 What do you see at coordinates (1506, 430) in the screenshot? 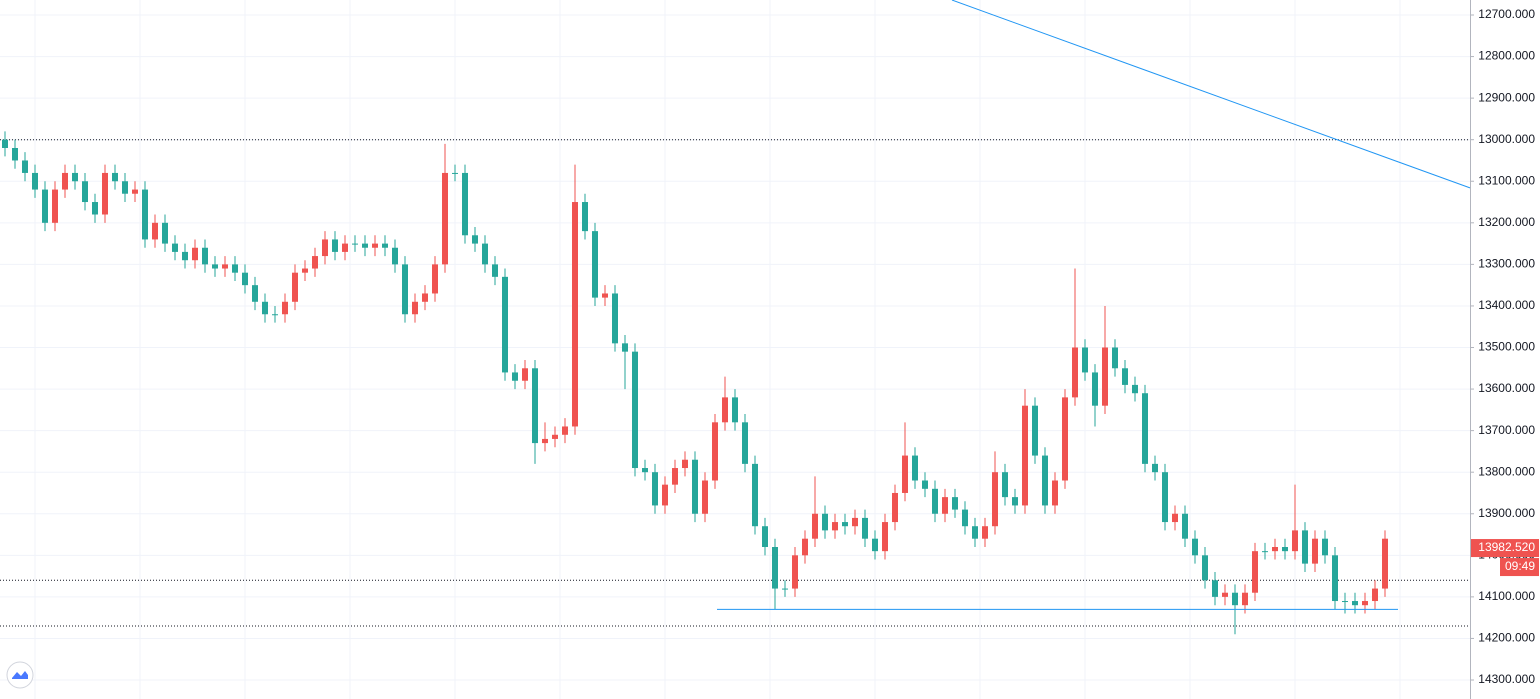
I see `y-tick-label: 13700.000` at bounding box center [1506, 430].